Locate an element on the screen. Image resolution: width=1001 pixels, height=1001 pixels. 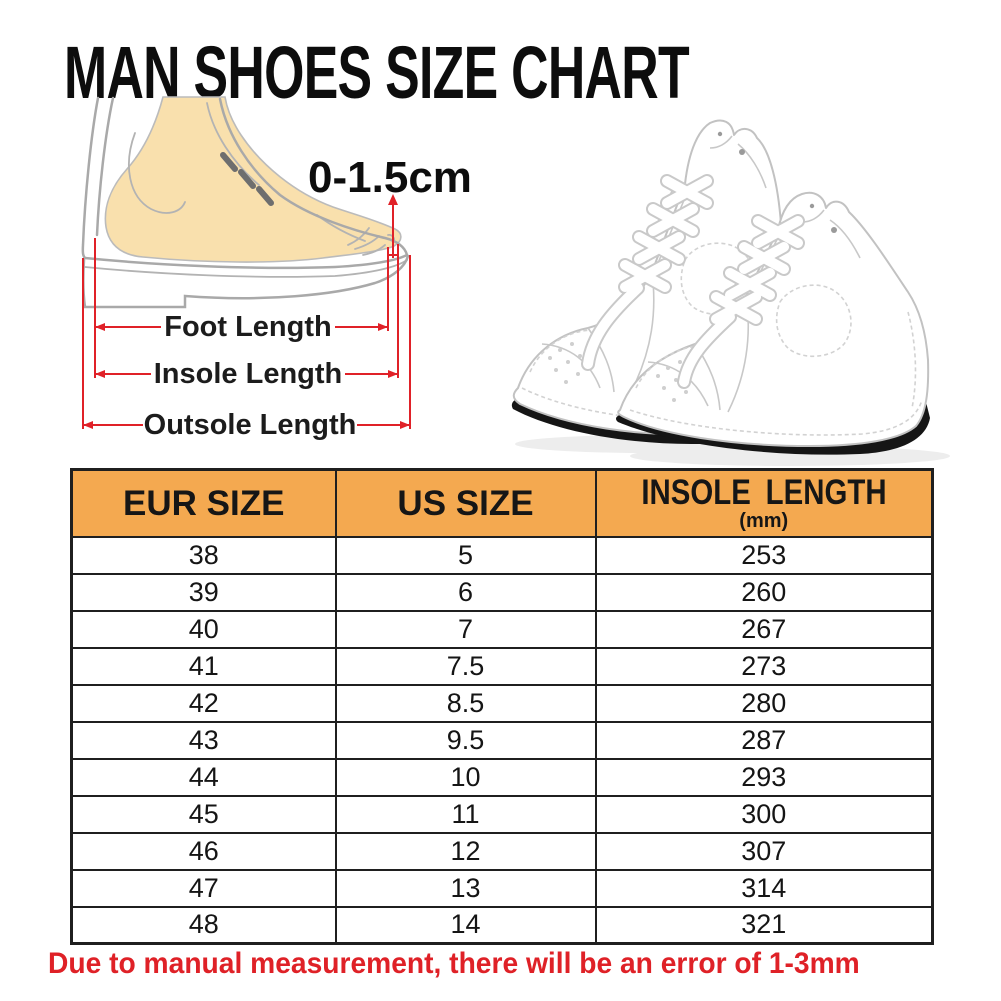
insole-length-cell: 260 is located at coordinates (764, 592).